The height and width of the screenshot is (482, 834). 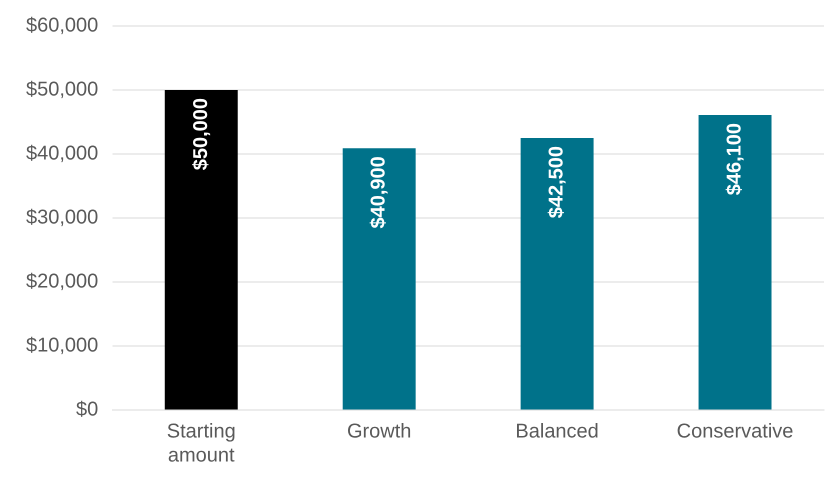 What do you see at coordinates (557, 182) in the screenshot?
I see `data-label: $42,500` at bounding box center [557, 182].